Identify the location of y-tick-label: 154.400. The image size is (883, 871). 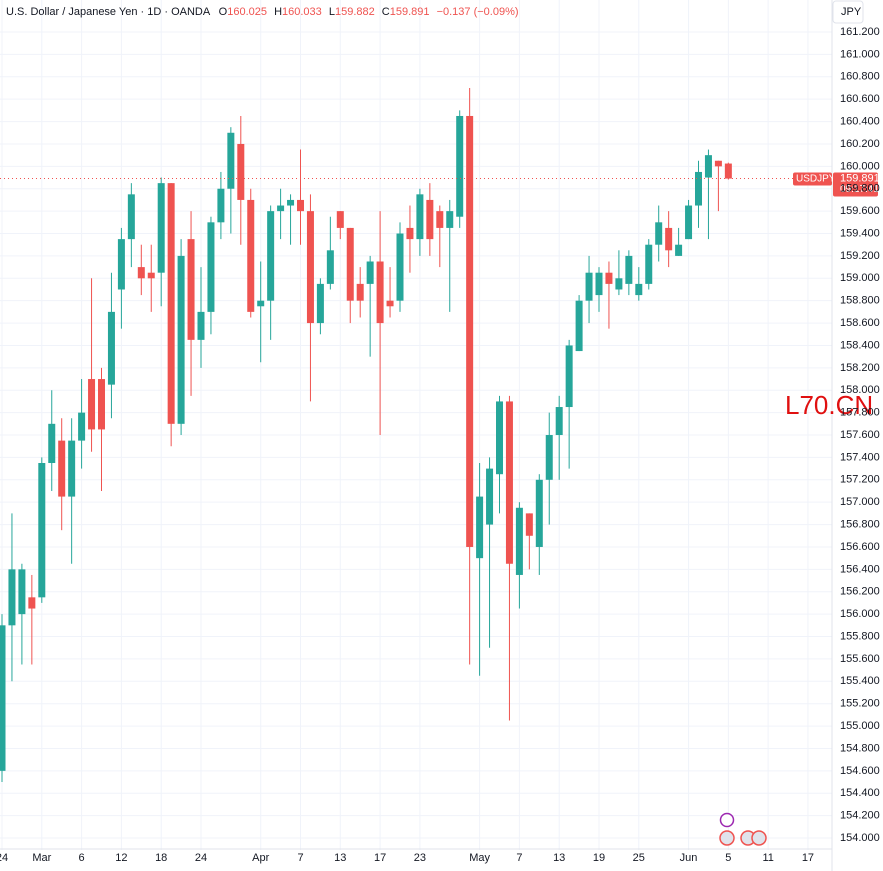
(860, 793).